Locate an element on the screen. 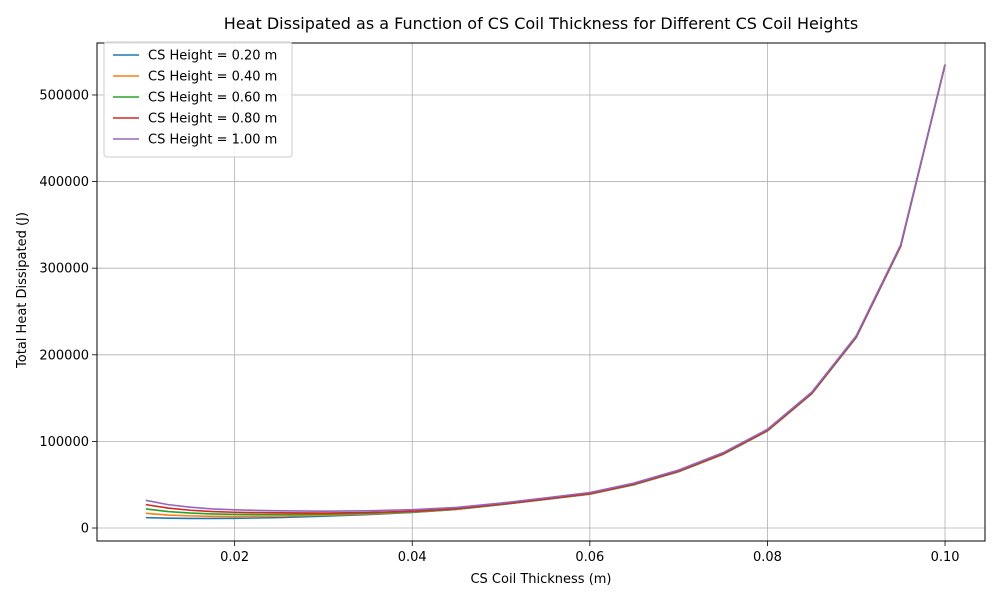  y-tick-label: 300000 is located at coordinates (64, 269).